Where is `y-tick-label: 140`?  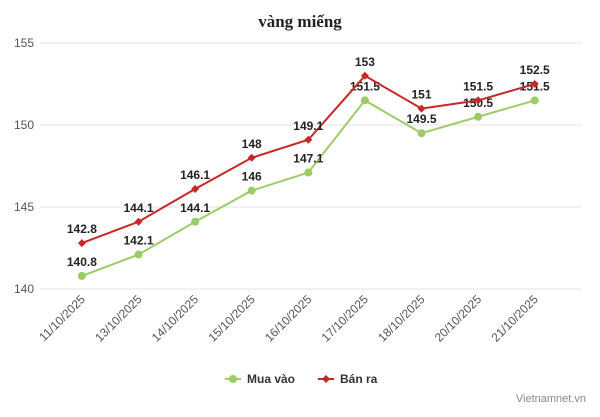 y-tick-label: 140 is located at coordinates (24, 289).